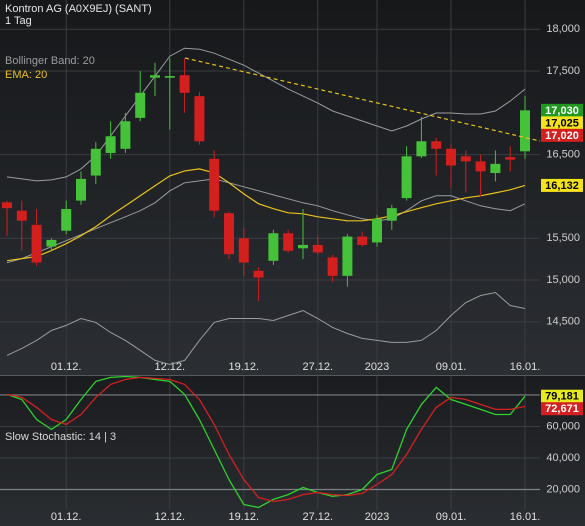 The image size is (585, 526). What do you see at coordinates (26, 75) in the screenshot?
I see `ema-label: EMA: 20` at bounding box center [26, 75].